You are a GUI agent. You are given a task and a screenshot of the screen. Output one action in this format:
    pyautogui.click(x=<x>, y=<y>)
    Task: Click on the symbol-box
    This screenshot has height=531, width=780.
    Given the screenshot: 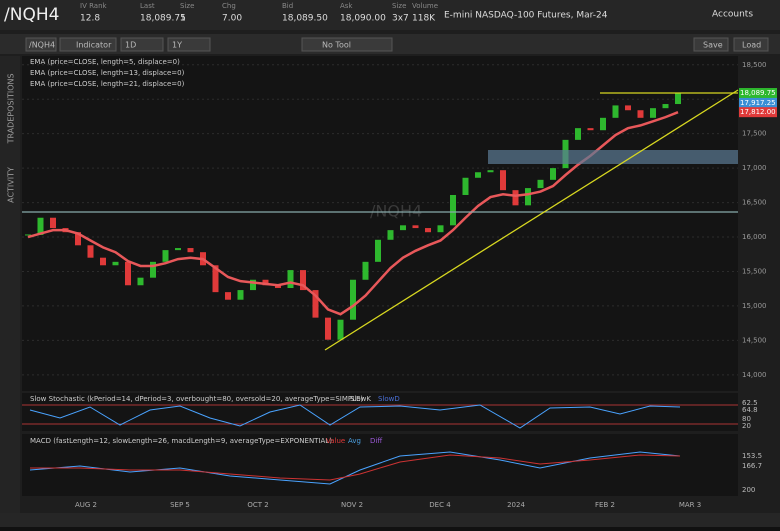 What is the action you would take?
    pyautogui.click(x=41, y=44)
    